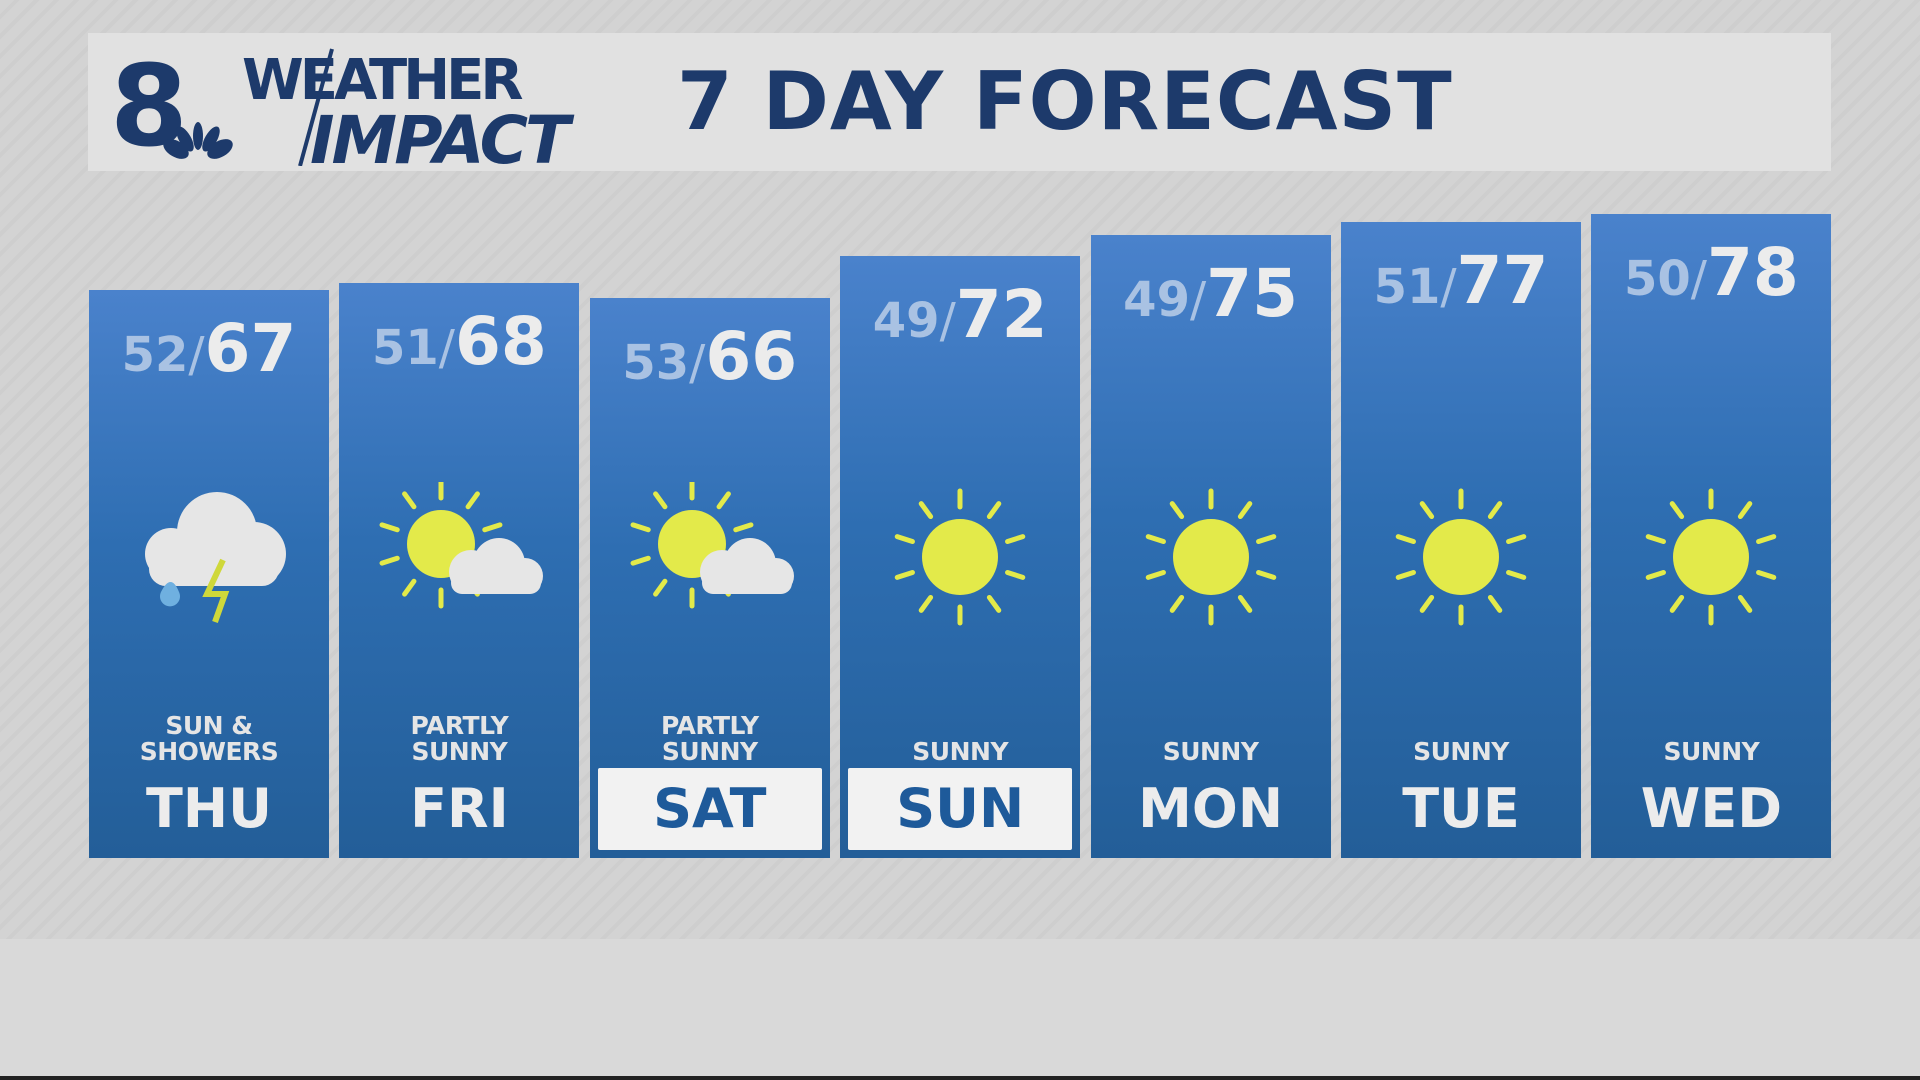  What do you see at coordinates (209, 557) in the screenshot?
I see `cloud-storm-icon` at bounding box center [209, 557].